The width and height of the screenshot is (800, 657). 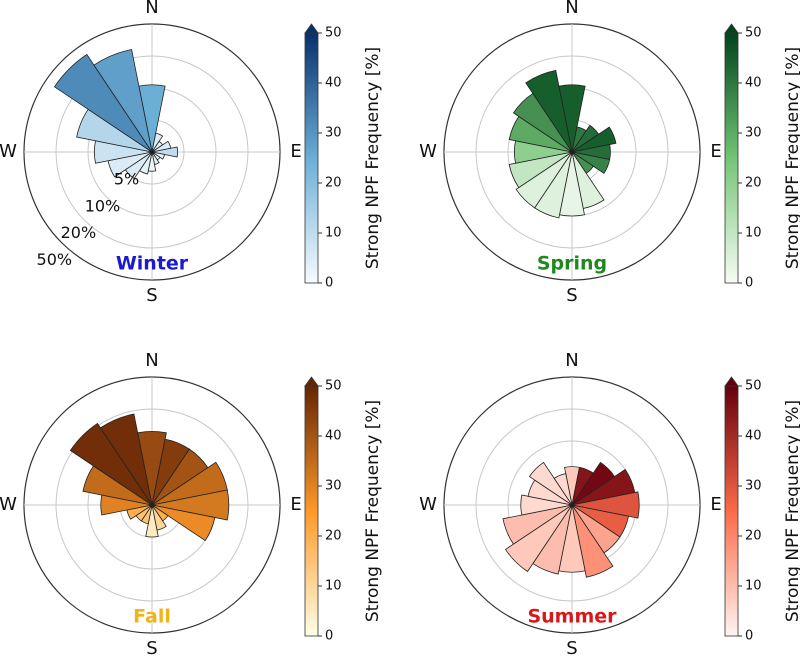 I want to click on radial-tick-label: 5%, so click(x=126, y=179).